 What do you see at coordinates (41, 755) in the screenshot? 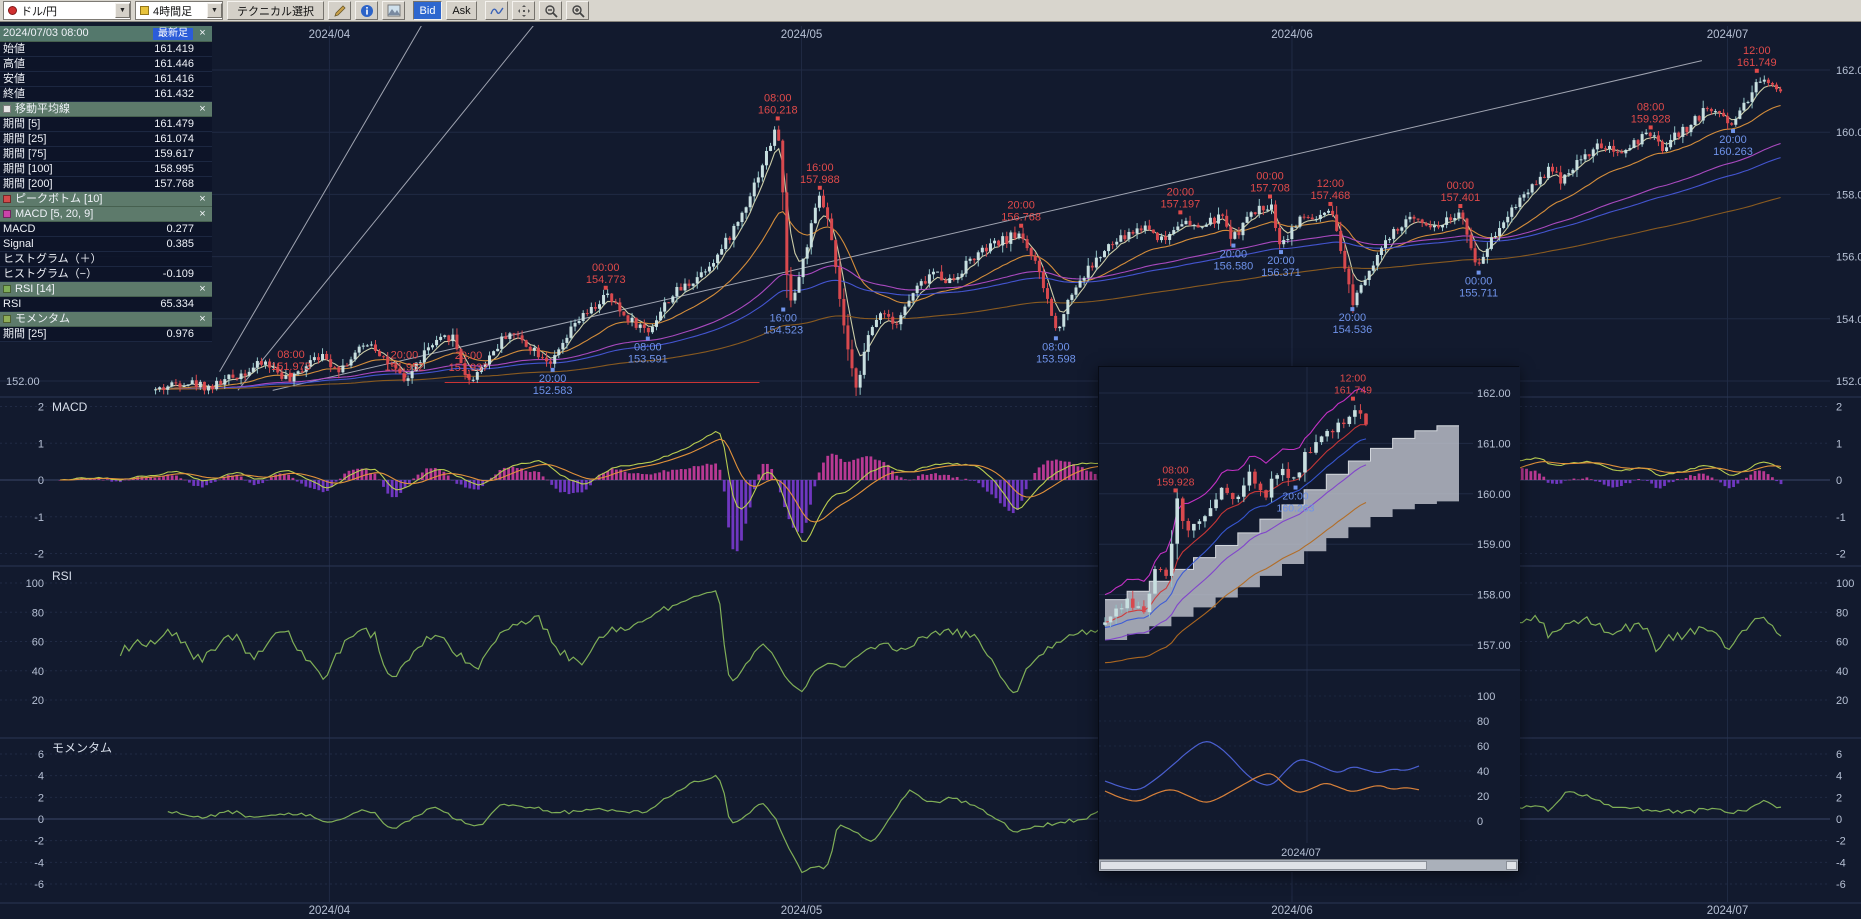
I see `svg-text: 6` at bounding box center [41, 755].